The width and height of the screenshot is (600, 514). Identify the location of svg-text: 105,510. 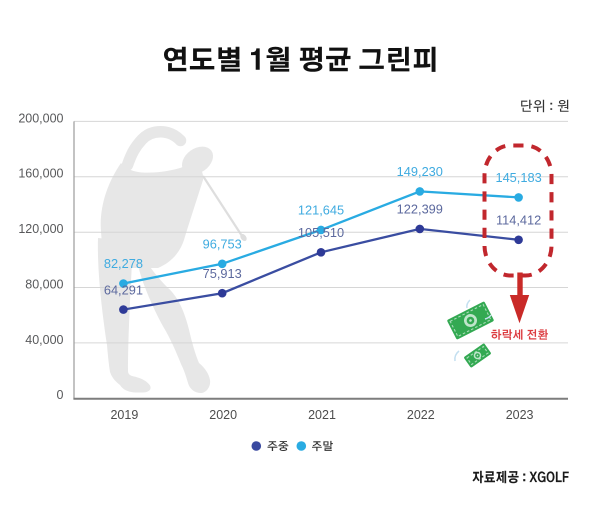
(321, 232).